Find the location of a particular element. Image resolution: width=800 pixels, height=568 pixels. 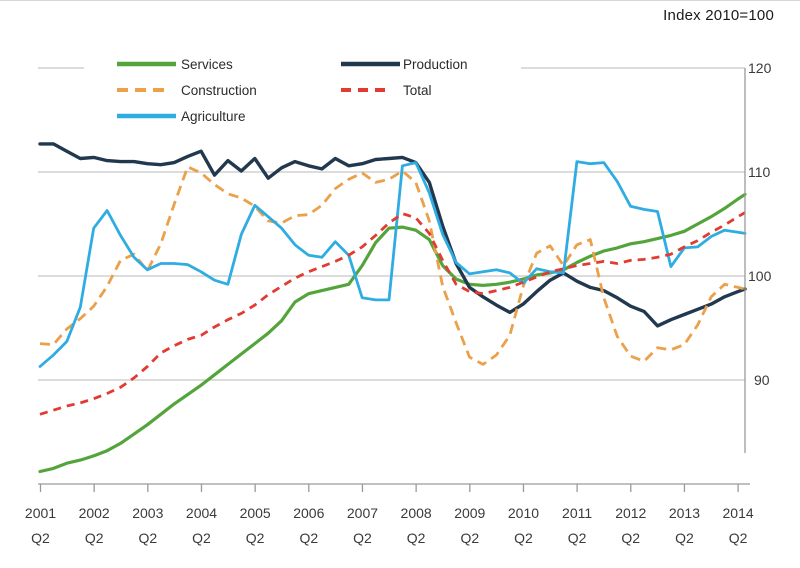

y-tick-label: 120 is located at coordinates (760, 68).